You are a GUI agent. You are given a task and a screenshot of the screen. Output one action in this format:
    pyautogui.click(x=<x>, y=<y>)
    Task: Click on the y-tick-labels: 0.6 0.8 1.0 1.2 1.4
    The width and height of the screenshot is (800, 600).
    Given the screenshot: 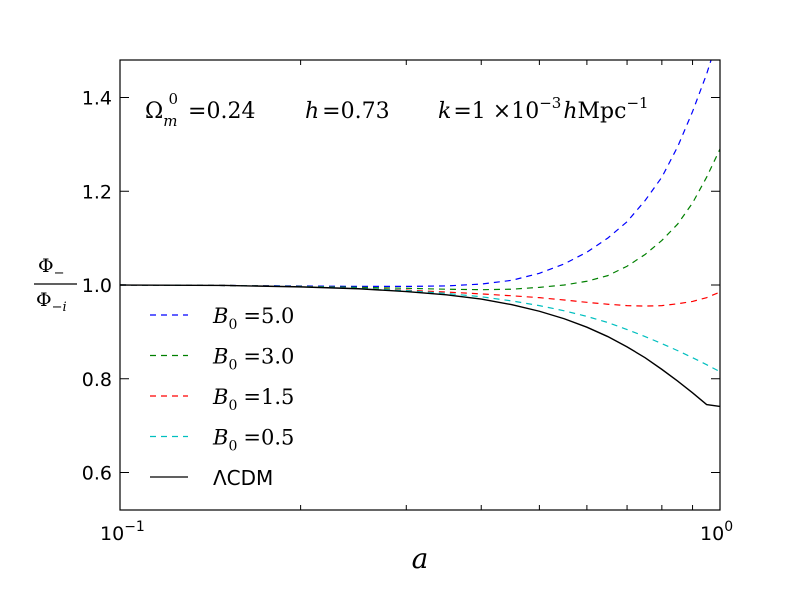 What is the action you would take?
    pyautogui.click(x=97, y=286)
    